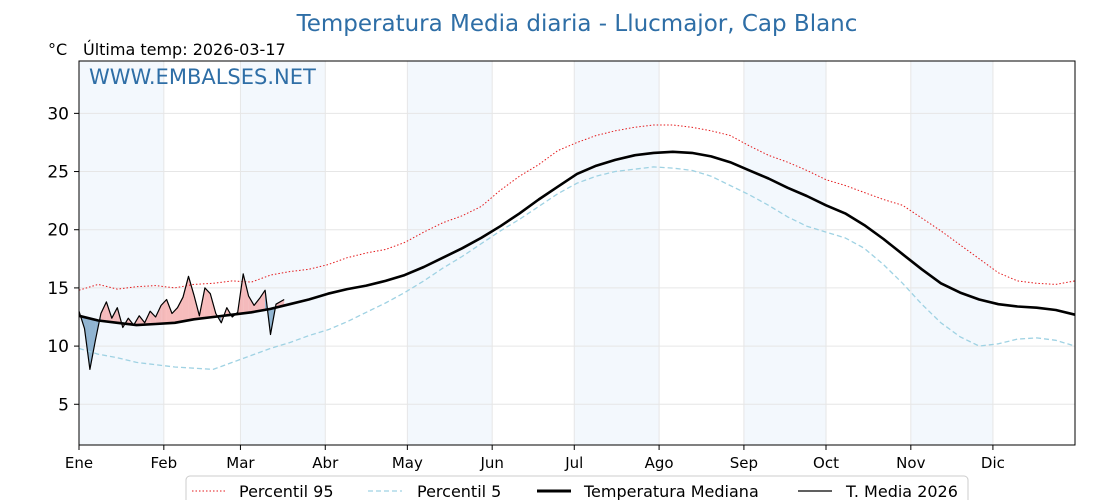  Describe the element at coordinates (744, 463) in the screenshot. I see `x-tick-label: Sep` at that location.